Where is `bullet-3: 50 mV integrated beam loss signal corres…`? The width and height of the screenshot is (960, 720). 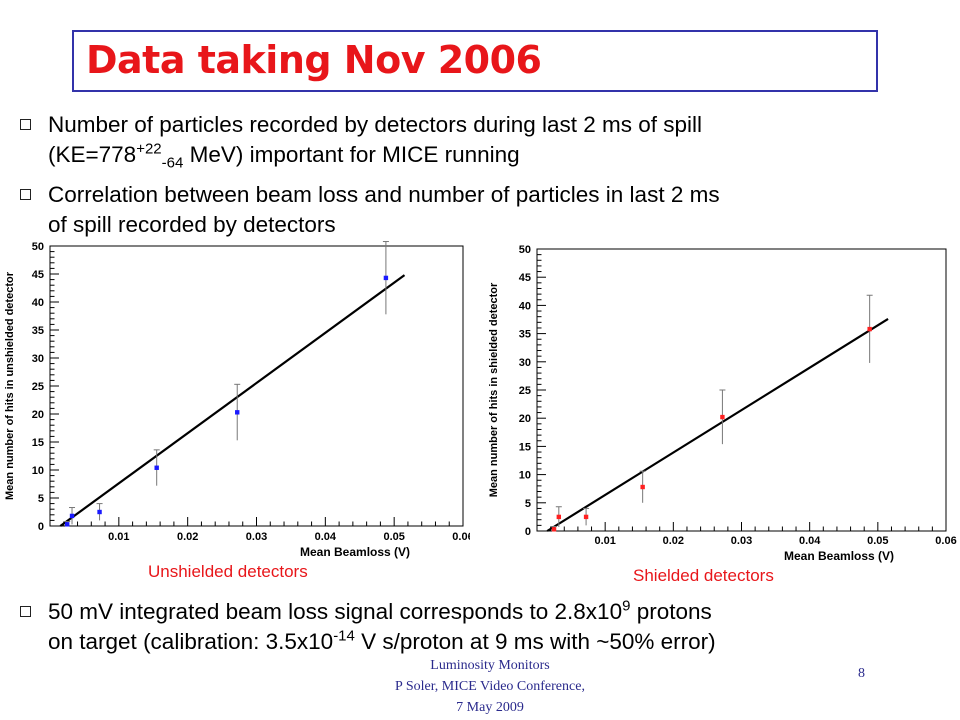 bullet-3: 50 mV integrated beam loss signal corres… is located at coordinates (480, 628).